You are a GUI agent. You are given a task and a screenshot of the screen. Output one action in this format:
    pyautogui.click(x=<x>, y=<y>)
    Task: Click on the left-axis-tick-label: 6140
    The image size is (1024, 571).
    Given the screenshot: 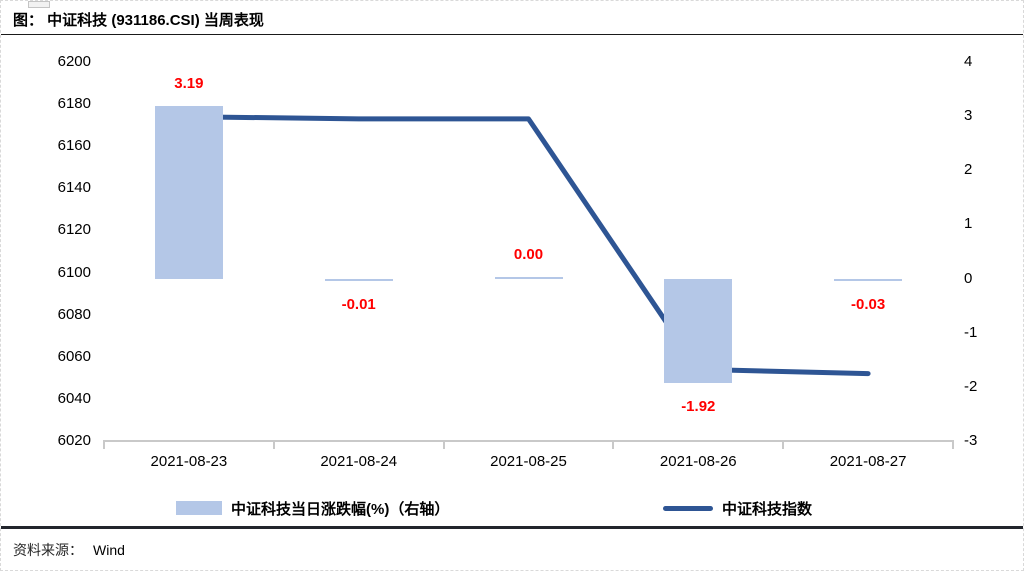 What is the action you would take?
    pyautogui.click(x=74, y=188)
    